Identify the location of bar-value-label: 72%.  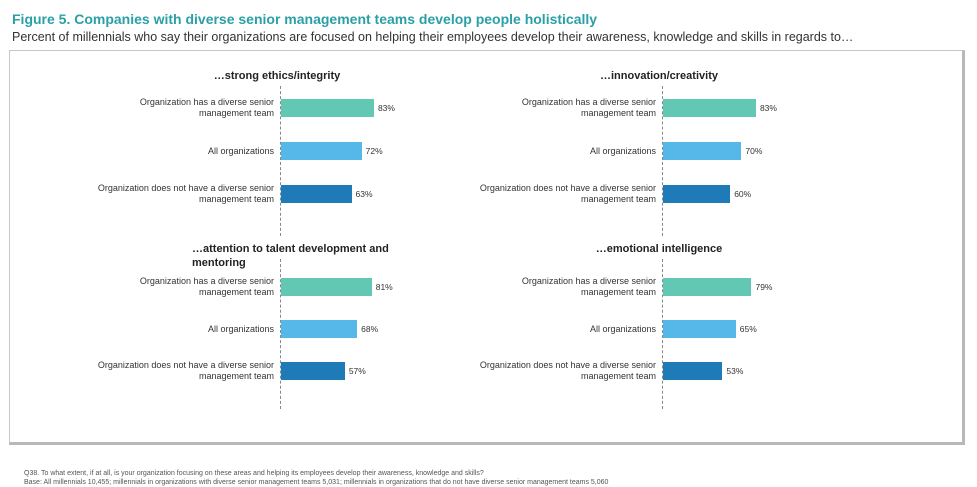
(374, 151).